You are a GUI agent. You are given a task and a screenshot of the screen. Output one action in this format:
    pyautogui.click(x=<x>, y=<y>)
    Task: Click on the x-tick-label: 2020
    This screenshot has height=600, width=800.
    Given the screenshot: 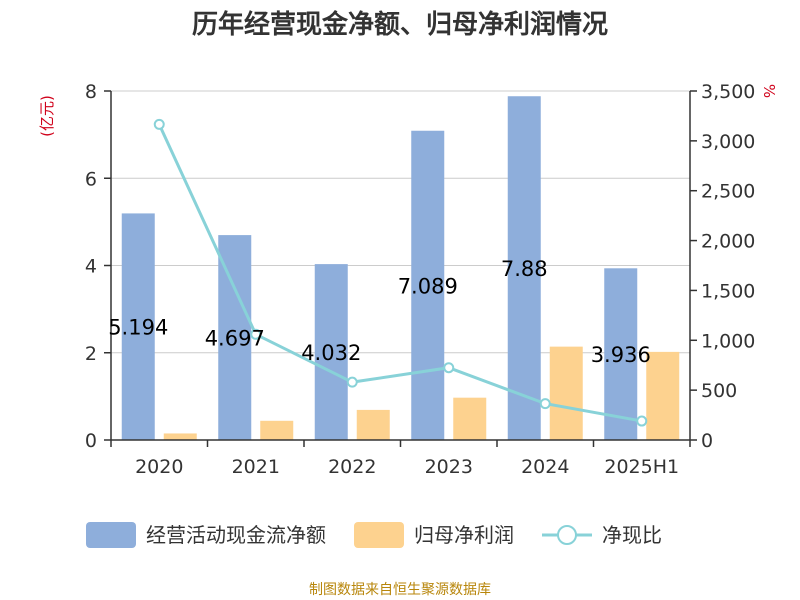 What is the action you would take?
    pyautogui.click(x=159, y=467)
    